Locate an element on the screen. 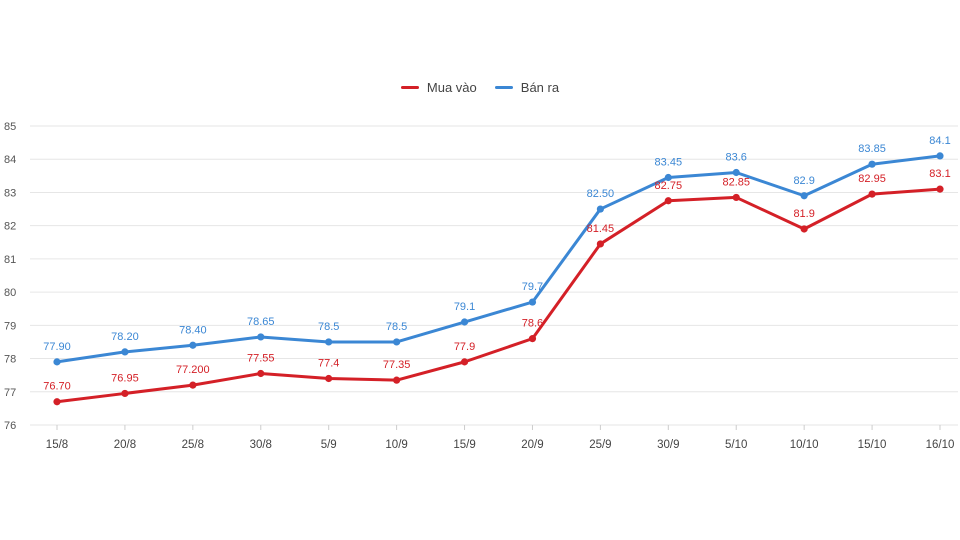 The image size is (960, 540). data-label: 79.7 is located at coordinates (532, 287).